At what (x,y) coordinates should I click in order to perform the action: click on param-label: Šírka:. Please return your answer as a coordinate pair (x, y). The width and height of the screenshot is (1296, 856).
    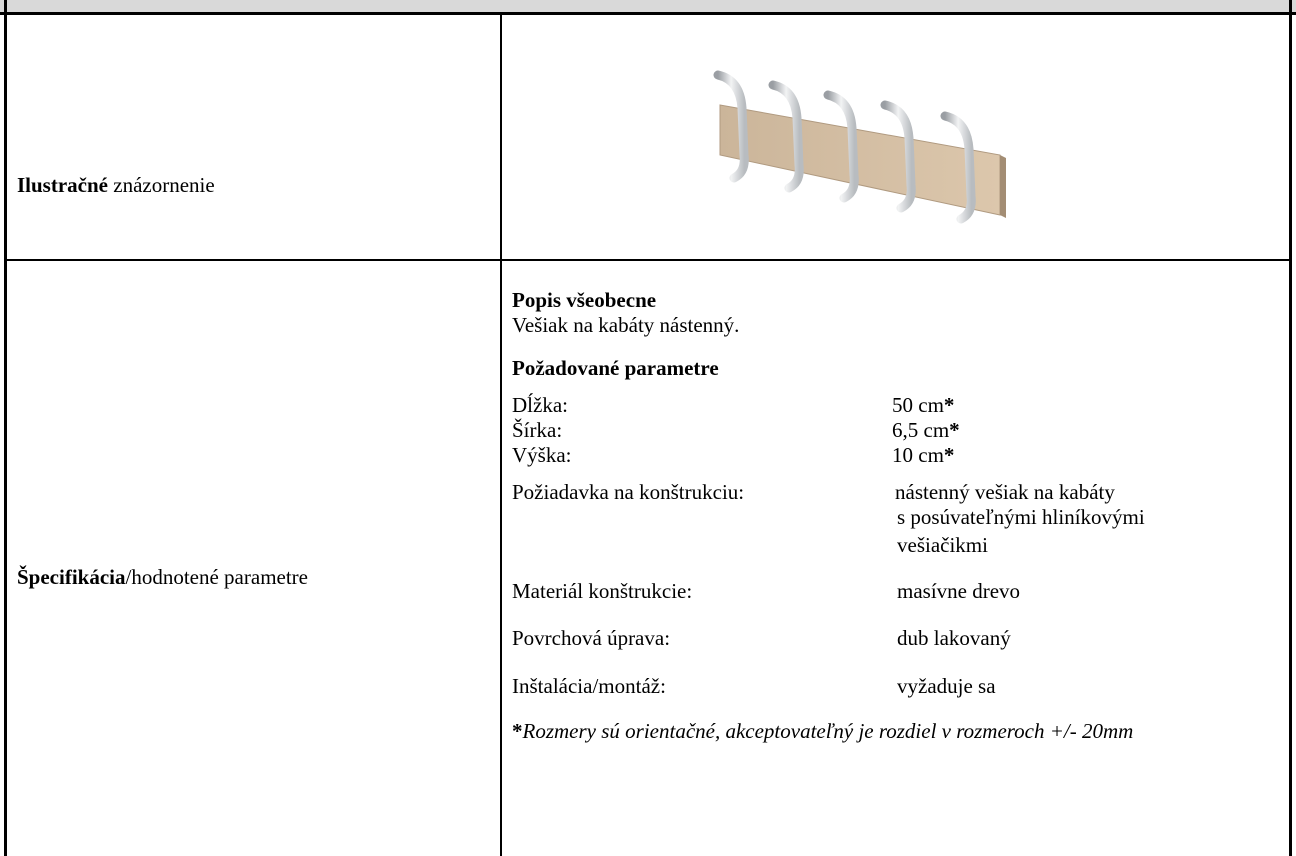
    Looking at the image, I should click on (537, 430).